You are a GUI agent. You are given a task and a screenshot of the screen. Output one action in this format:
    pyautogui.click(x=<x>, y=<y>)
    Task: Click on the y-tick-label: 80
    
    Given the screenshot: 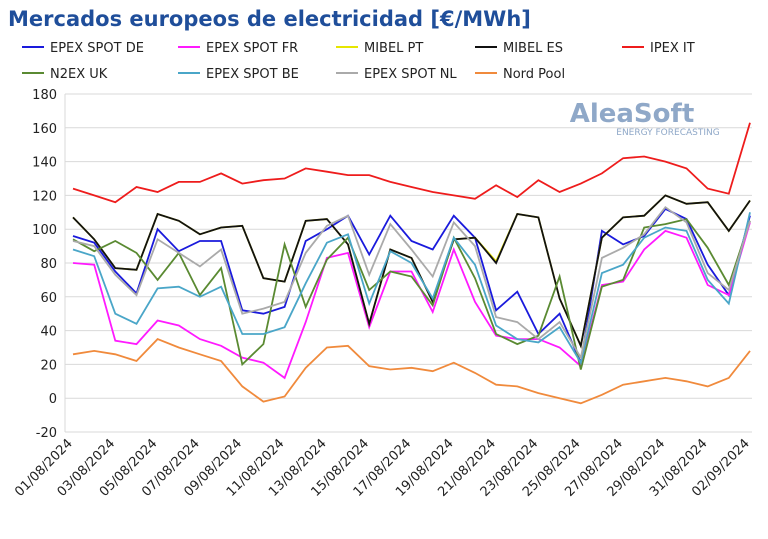 What is the action you would take?
    pyautogui.click(x=48, y=264)
    